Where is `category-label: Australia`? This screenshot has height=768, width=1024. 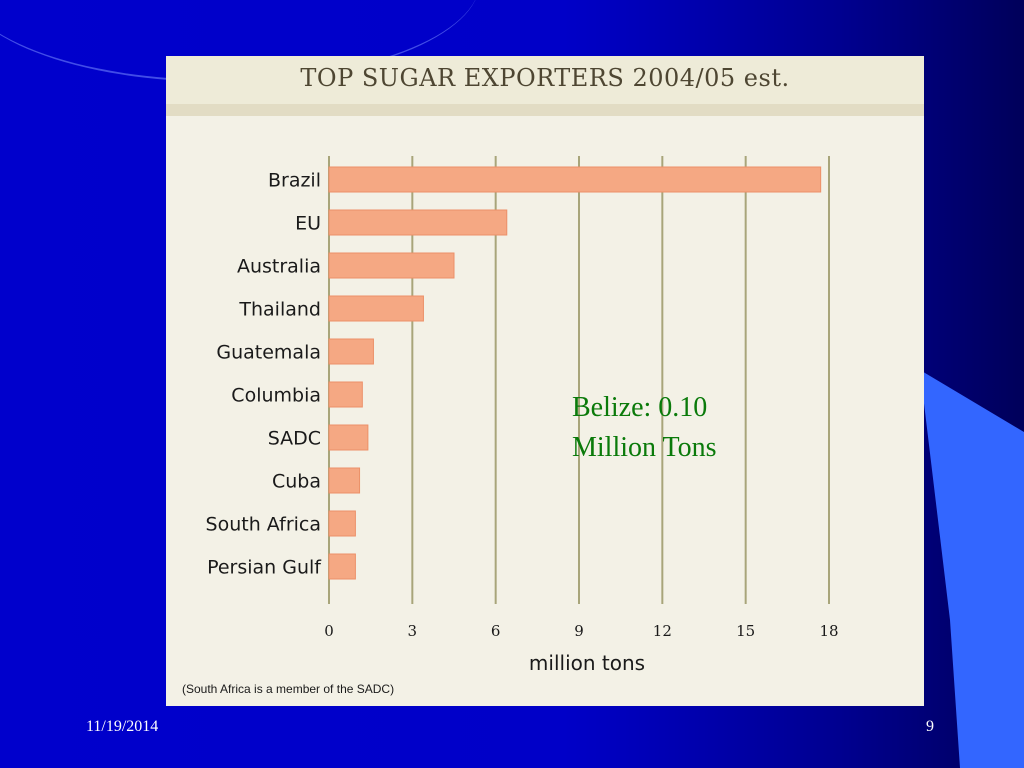 category-label: Australia is located at coordinates (279, 267).